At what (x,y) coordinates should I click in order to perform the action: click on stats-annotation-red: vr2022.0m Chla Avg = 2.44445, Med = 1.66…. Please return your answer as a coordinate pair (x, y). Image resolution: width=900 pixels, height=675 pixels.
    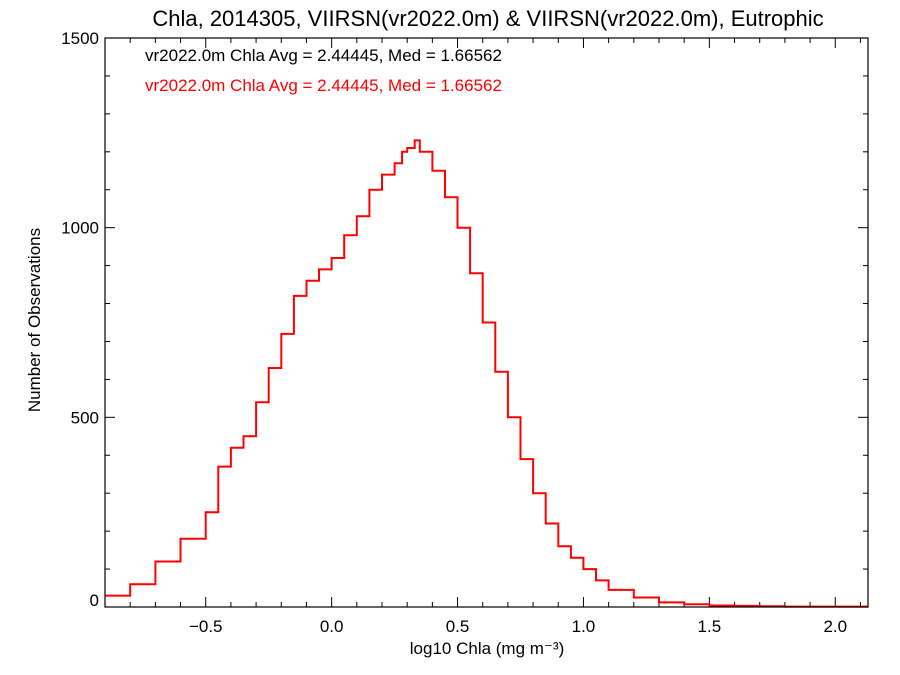
    Looking at the image, I should click on (323, 85).